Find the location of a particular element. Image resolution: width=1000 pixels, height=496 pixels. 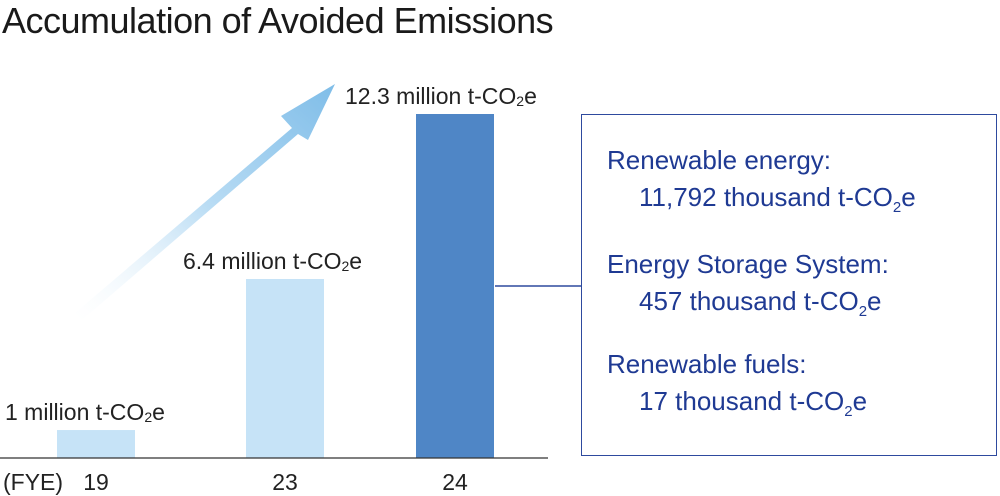

tick-label-23: 23 is located at coordinates (285, 482).